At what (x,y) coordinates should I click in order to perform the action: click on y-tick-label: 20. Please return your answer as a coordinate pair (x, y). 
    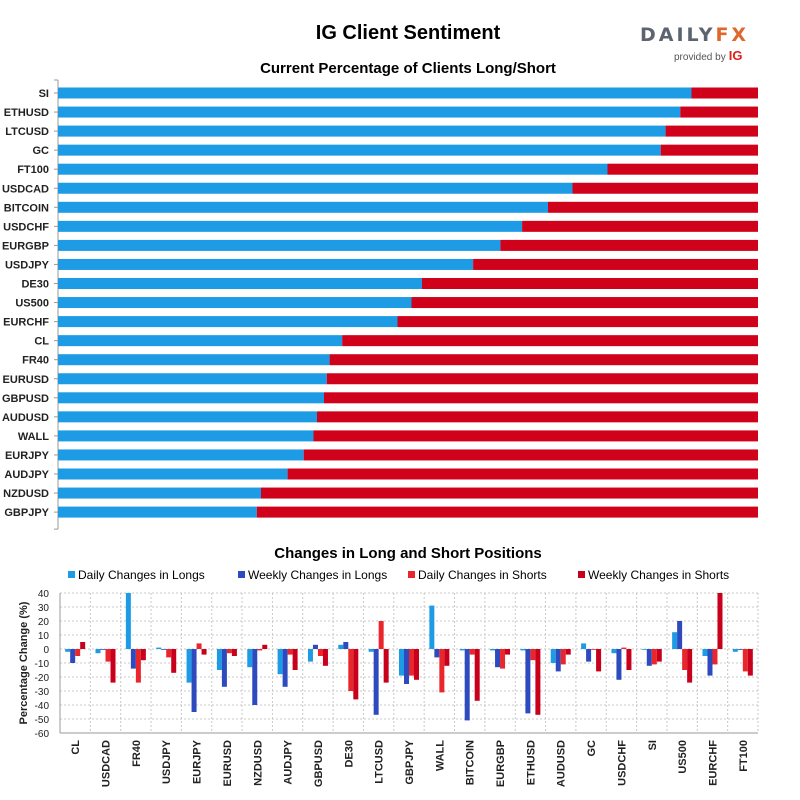
    Looking at the image, I should click on (44, 622).